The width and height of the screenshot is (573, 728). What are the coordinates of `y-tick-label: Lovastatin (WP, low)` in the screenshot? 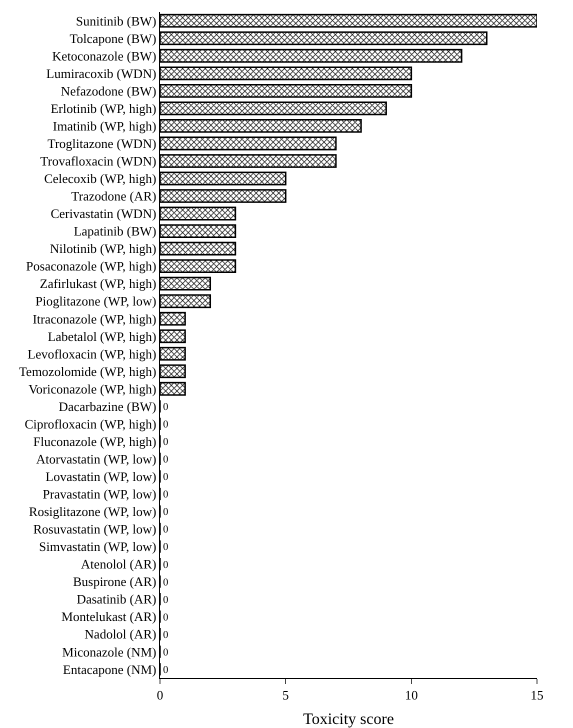 It's located at (101, 476).